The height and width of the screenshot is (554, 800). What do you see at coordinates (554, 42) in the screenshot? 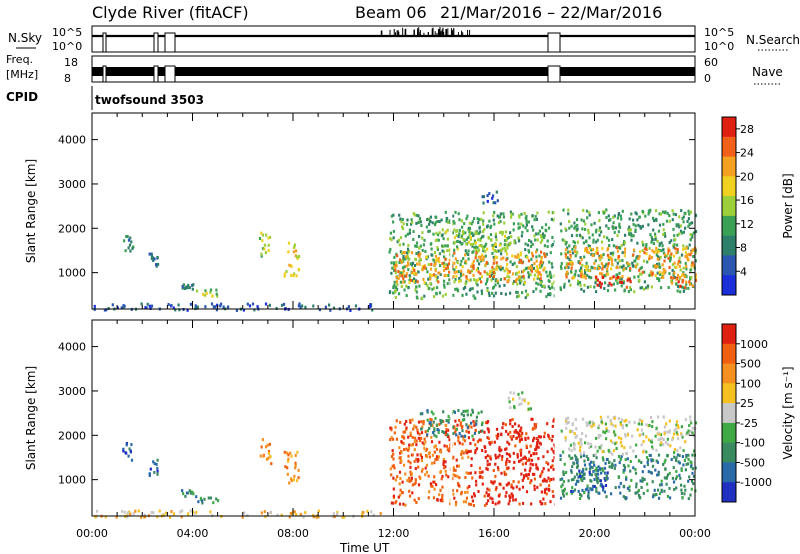
I see `nsky-gap` at bounding box center [554, 42].